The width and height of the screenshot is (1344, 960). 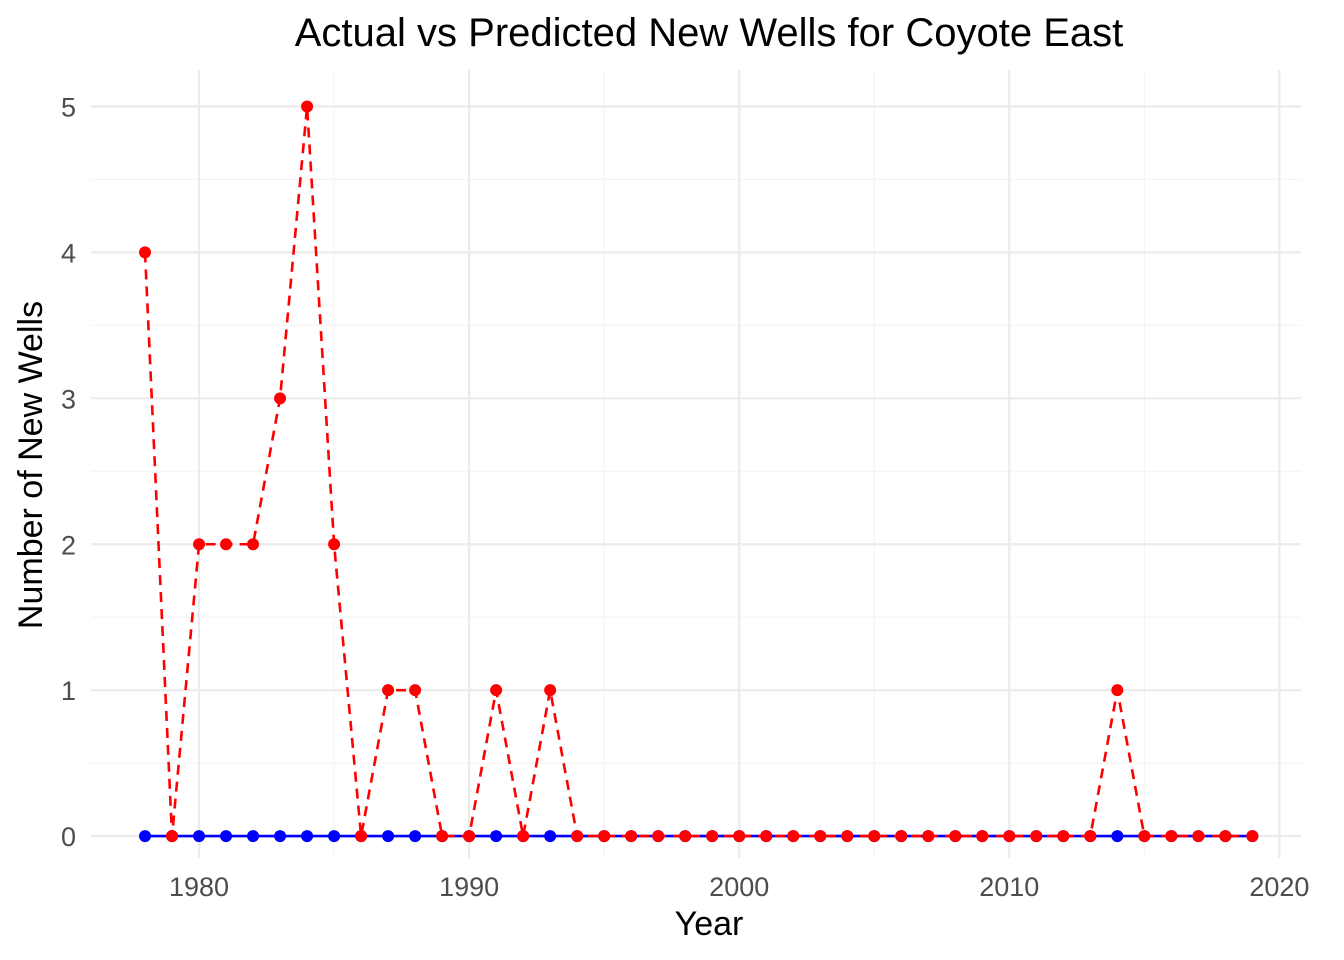 I want to click on x-tick-label: 2010, so click(x=1009, y=887).